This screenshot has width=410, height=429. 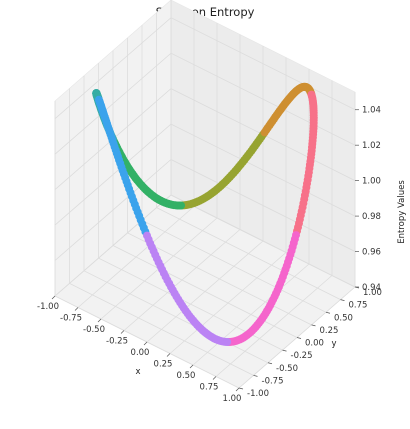 What do you see at coordinates (209, 388) in the screenshot?
I see `x-tick-label: 0.75` at bounding box center [209, 388].